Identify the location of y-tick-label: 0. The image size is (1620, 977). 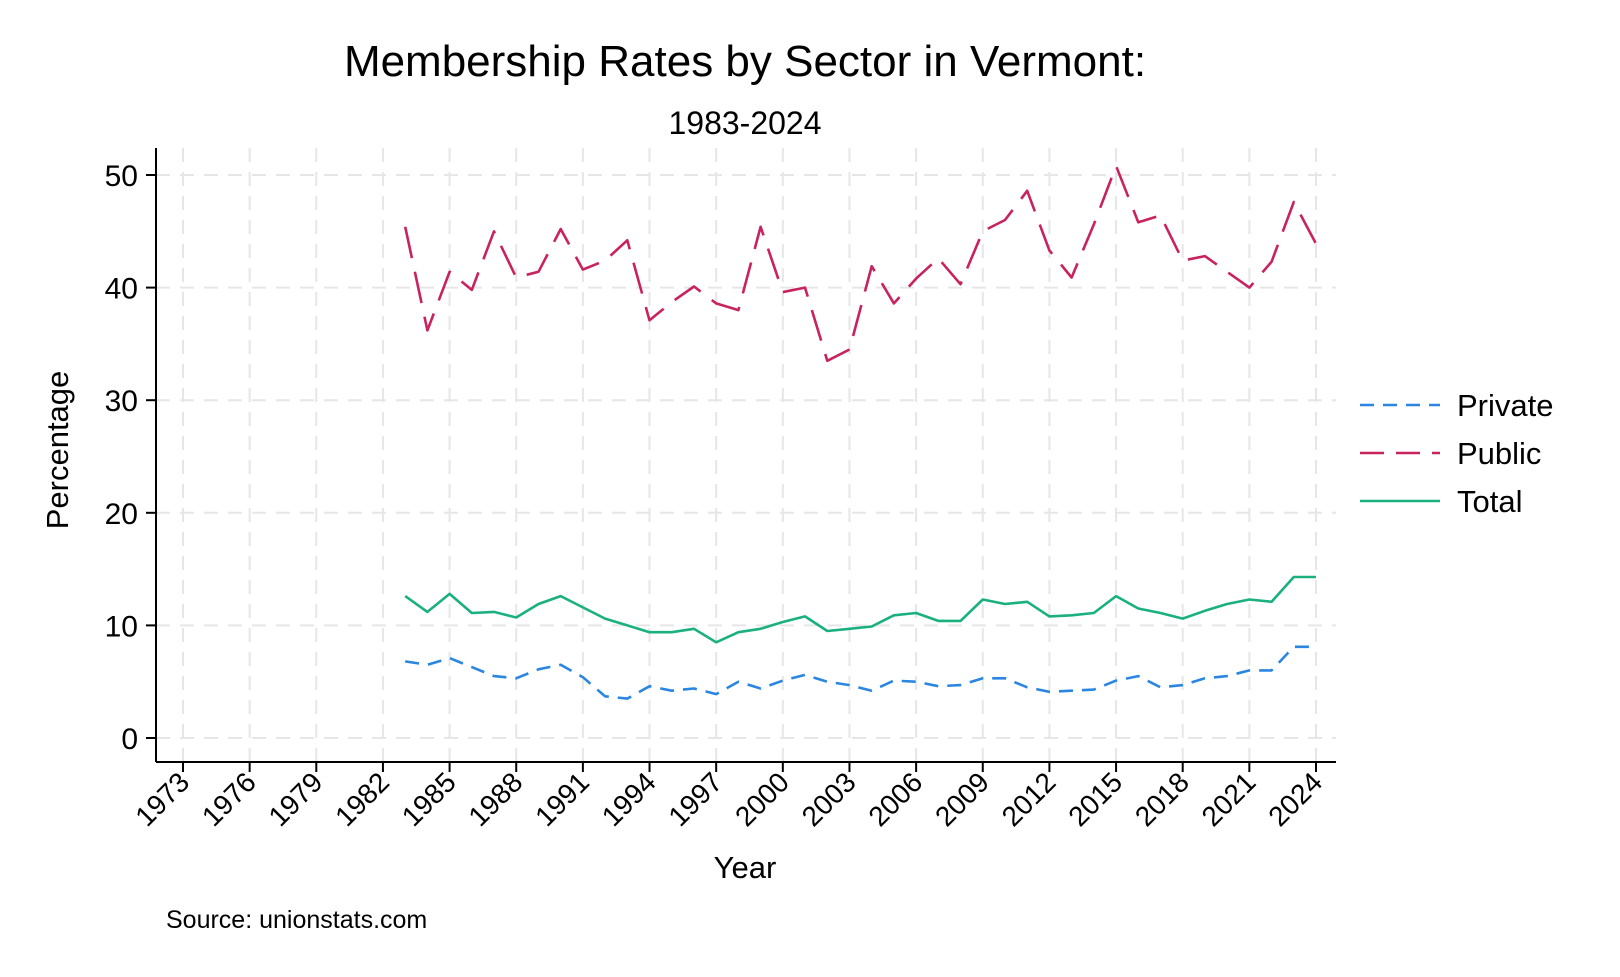
(129, 739).